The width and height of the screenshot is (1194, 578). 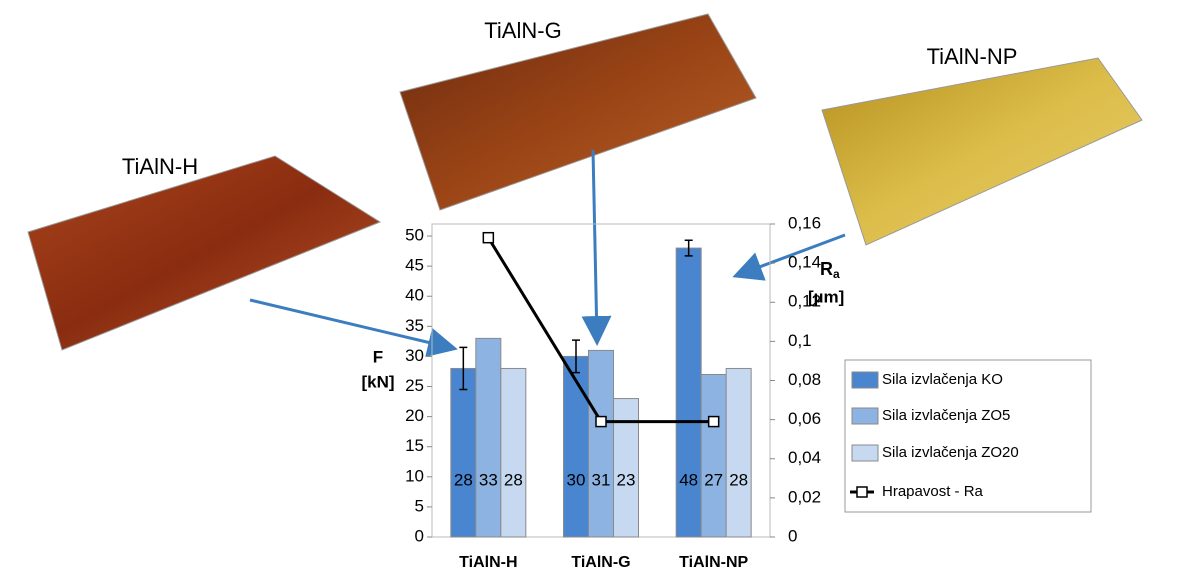 What do you see at coordinates (414, 235) in the screenshot?
I see `y-tick-label: 50` at bounding box center [414, 235].